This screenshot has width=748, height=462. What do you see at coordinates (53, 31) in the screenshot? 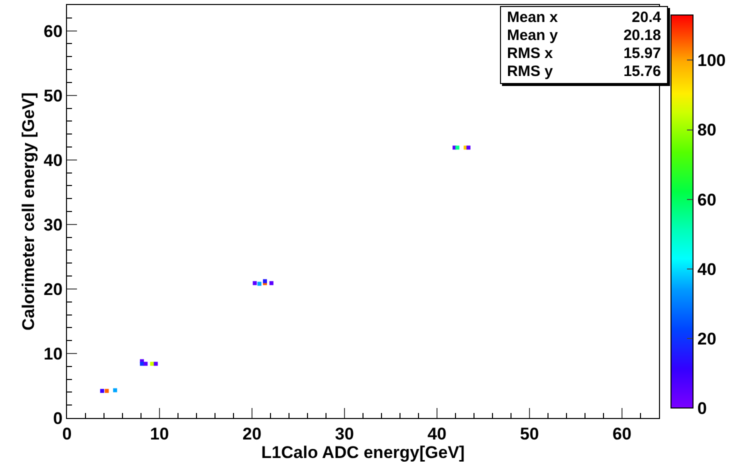
I see `y-tick-label: 60` at bounding box center [53, 31].